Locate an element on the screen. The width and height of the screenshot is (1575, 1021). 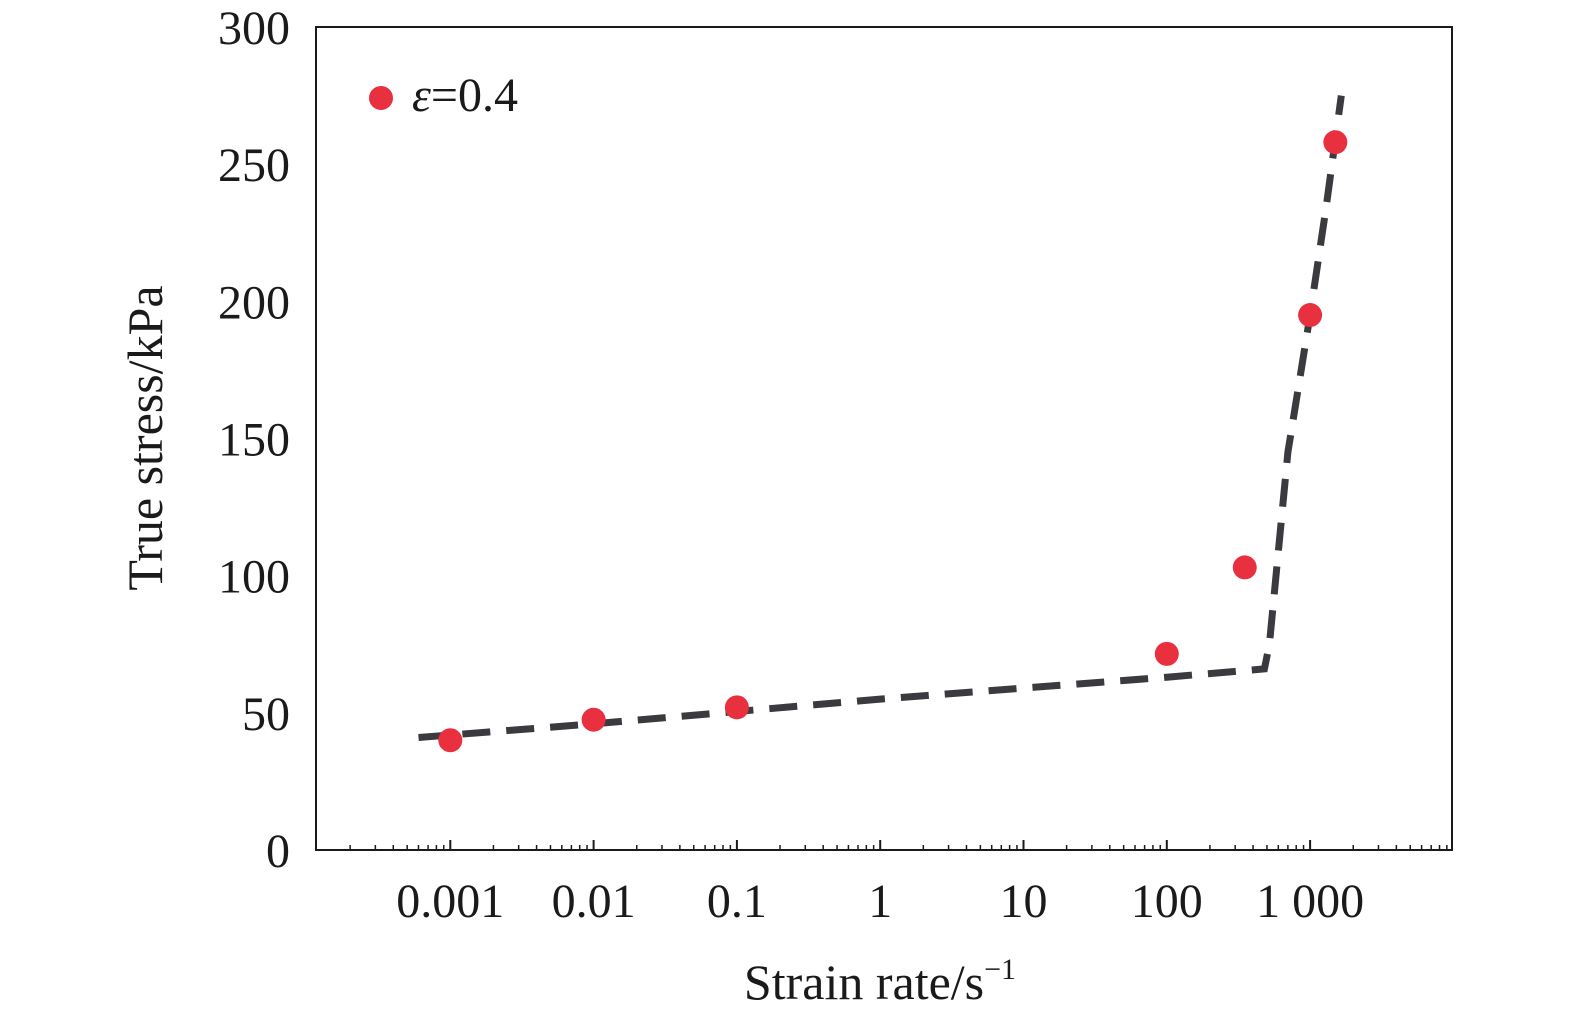
x-tick-label: 0.001 is located at coordinates (450, 901).